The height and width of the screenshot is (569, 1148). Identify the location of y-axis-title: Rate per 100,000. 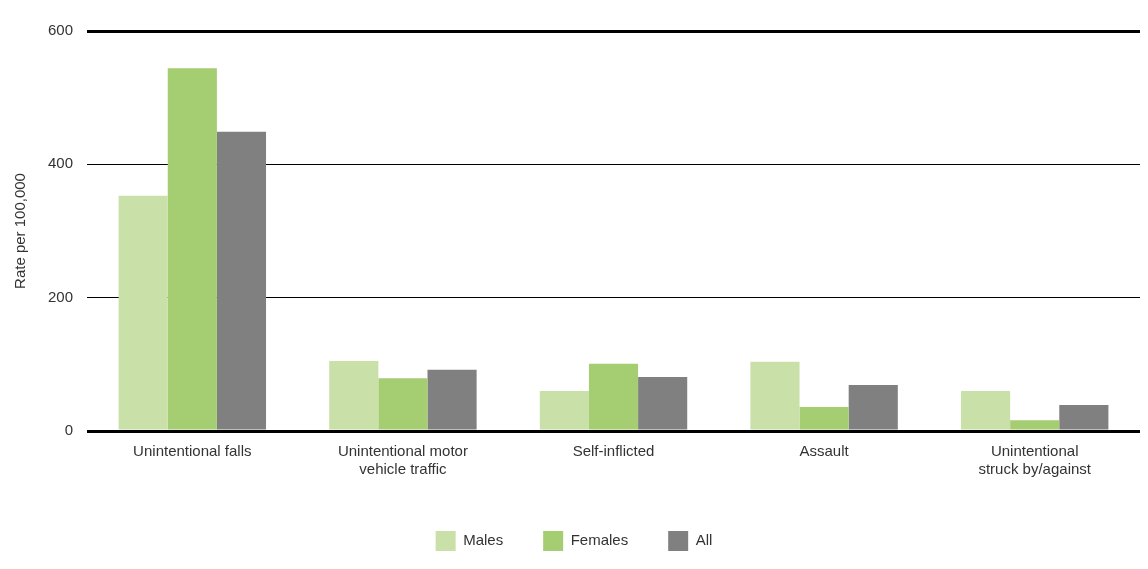
(20, 231).